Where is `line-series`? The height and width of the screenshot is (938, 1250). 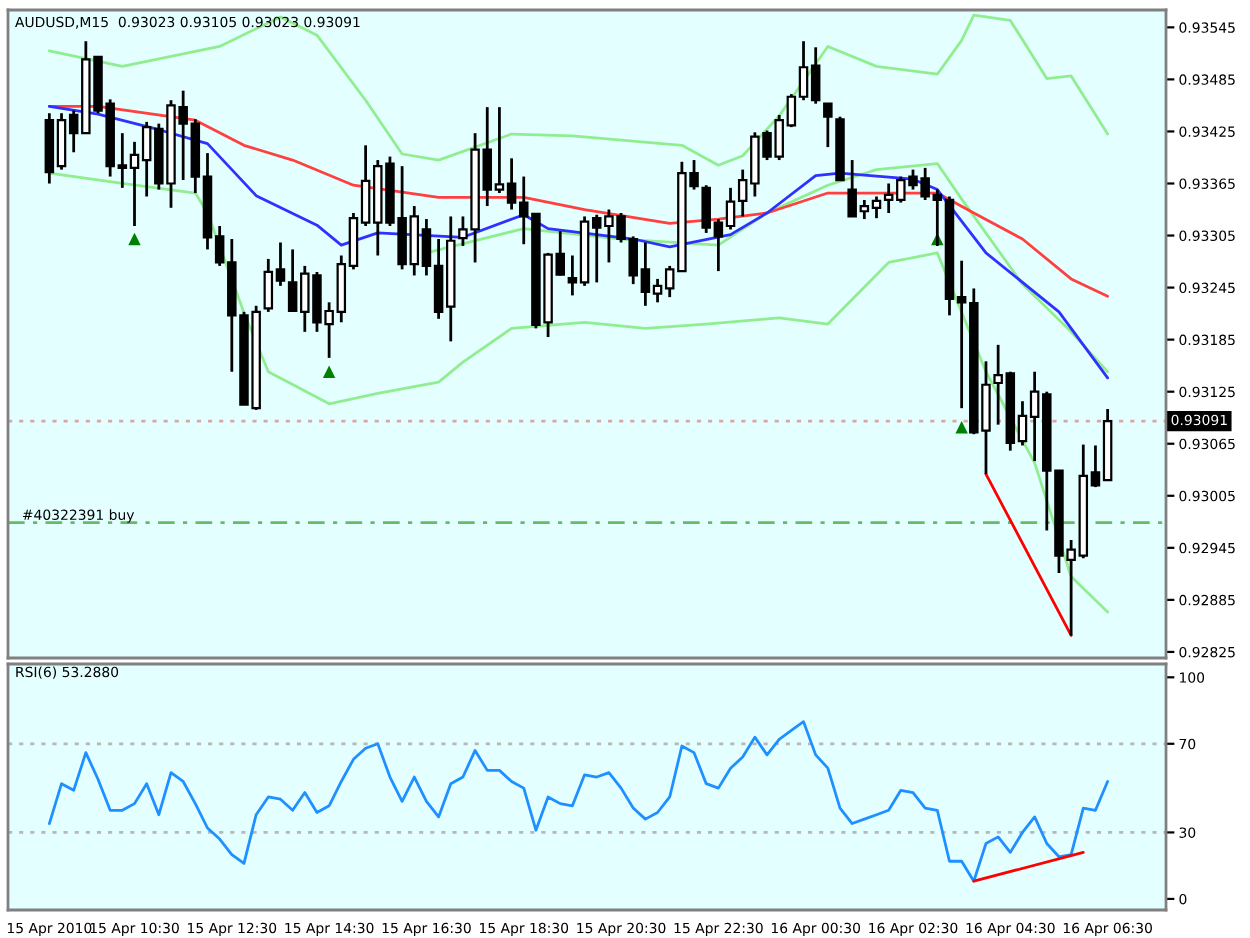 line-series is located at coordinates (578, 801).